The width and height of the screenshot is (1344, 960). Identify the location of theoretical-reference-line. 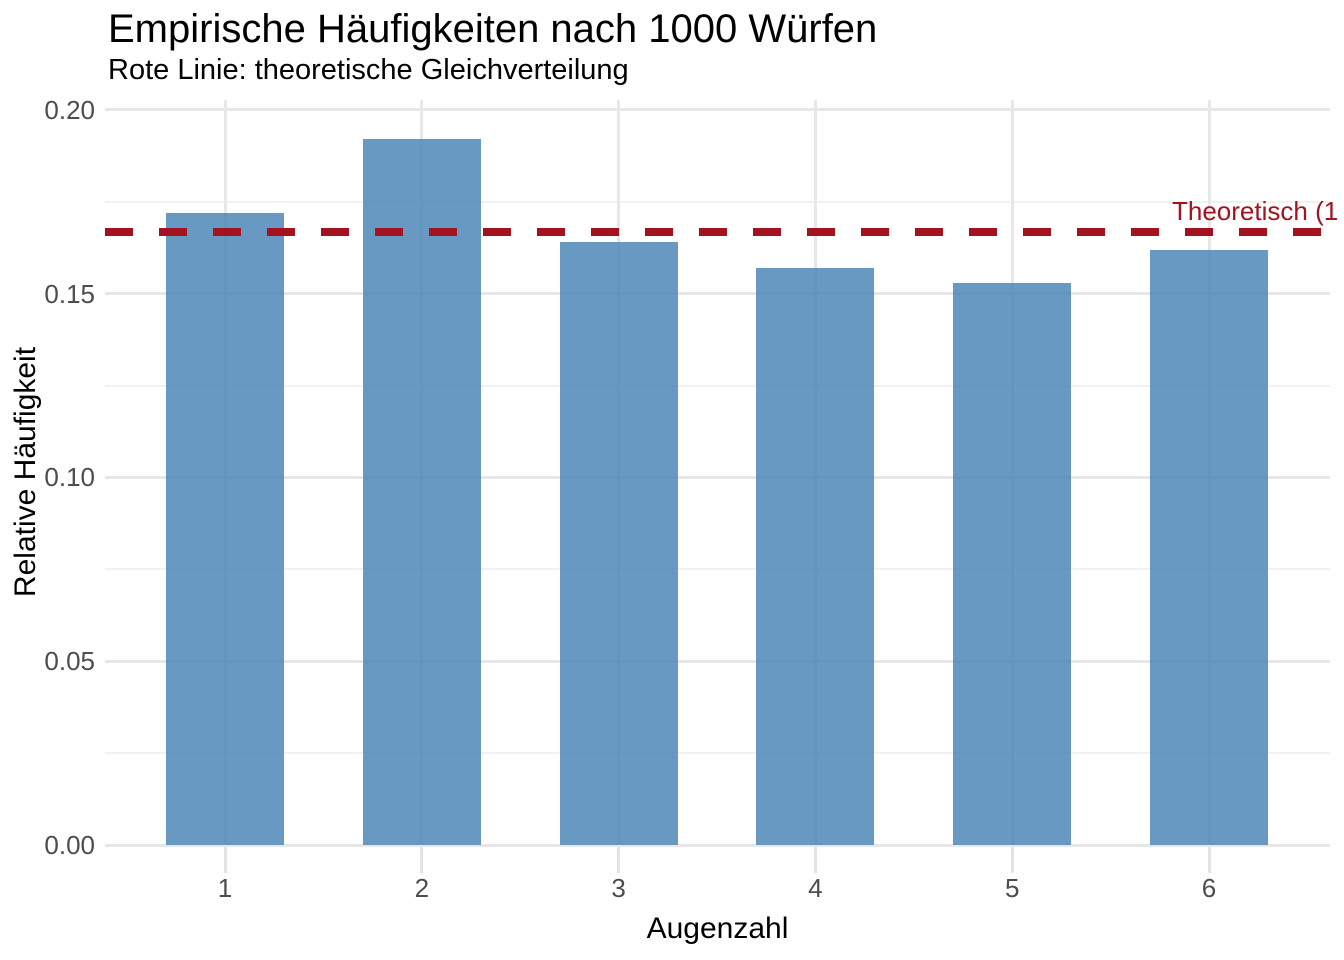
(724, 232).